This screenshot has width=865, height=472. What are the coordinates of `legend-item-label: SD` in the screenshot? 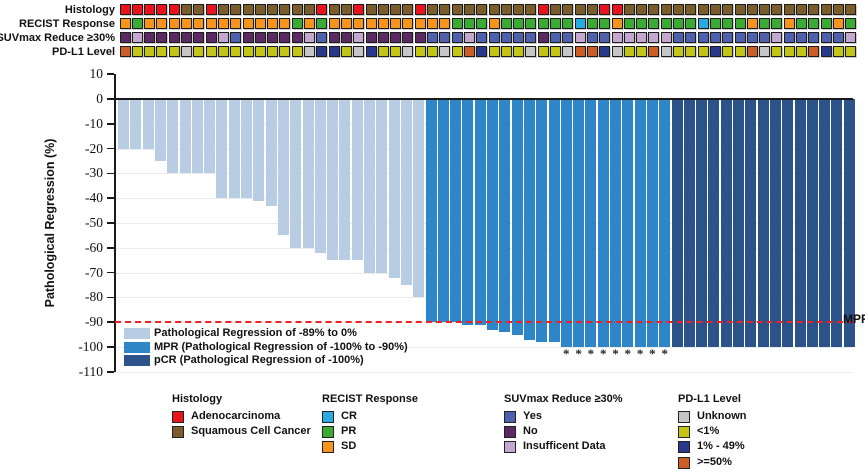 It's located at (349, 446).